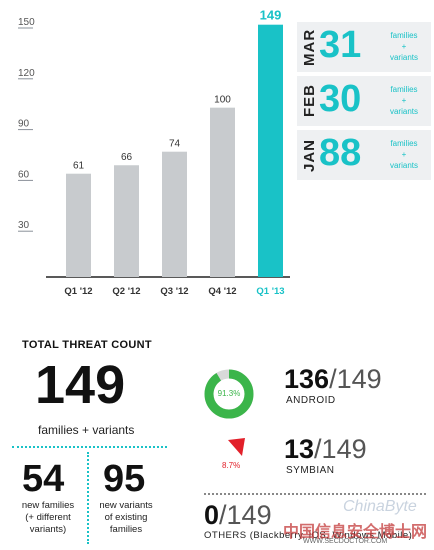 The image size is (434, 550). Describe the element at coordinates (309, 101) in the screenshot. I see `month-label: FEB` at that location.